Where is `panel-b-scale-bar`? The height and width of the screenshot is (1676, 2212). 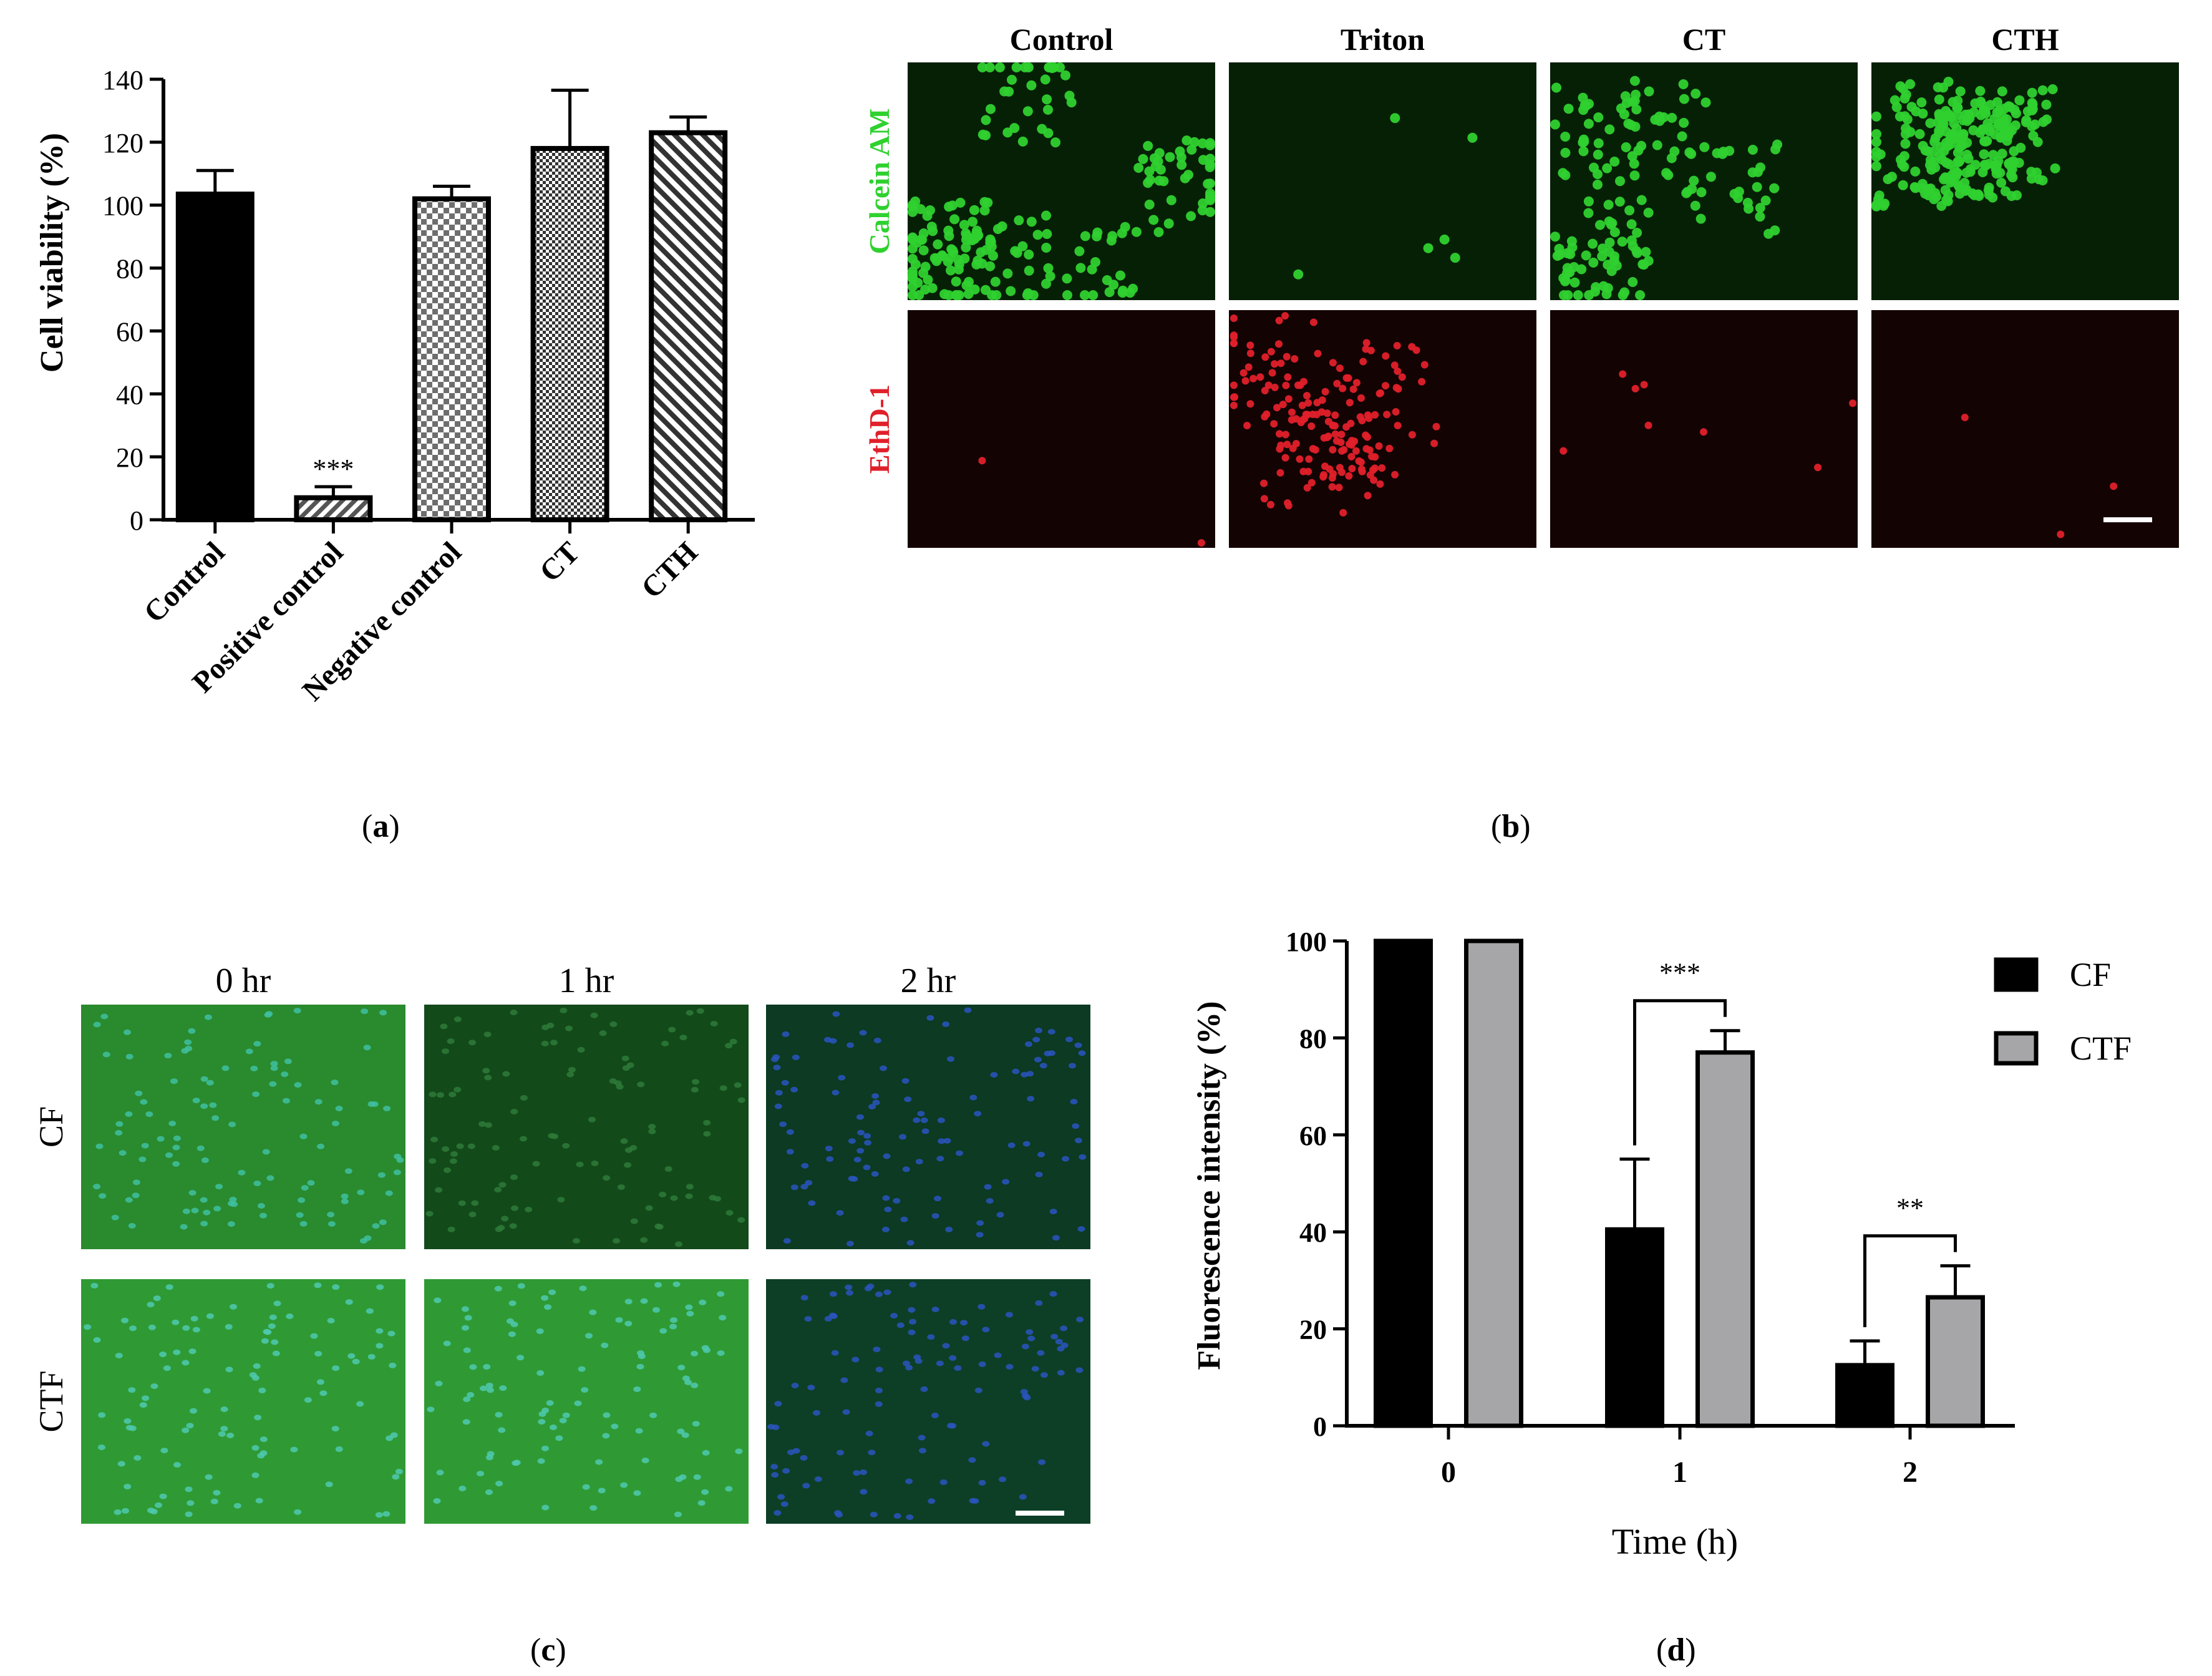 panel-b-scale-bar is located at coordinates (2127, 519).